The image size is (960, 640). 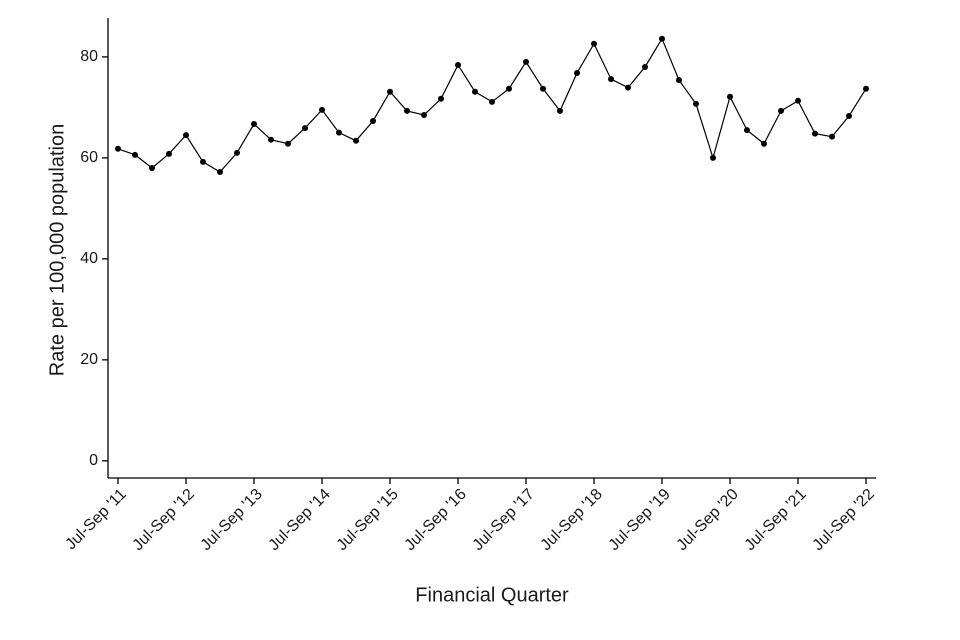 What do you see at coordinates (89, 157) in the screenshot?
I see `y-tick-label: 60` at bounding box center [89, 157].